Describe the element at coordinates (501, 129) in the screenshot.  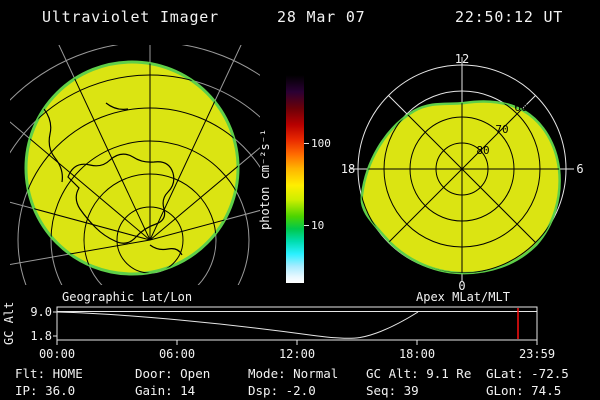
I see `mlat-label-70: 70` at that location.